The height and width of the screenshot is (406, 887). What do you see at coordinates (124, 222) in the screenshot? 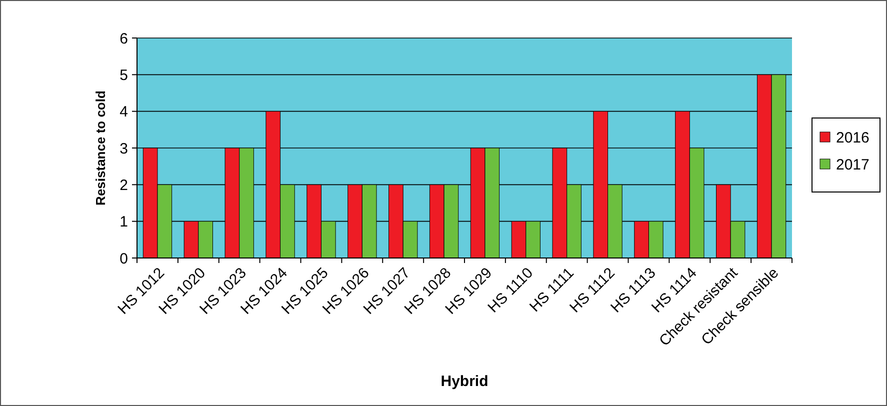
I see `y-tick-label: 1` at bounding box center [124, 222].